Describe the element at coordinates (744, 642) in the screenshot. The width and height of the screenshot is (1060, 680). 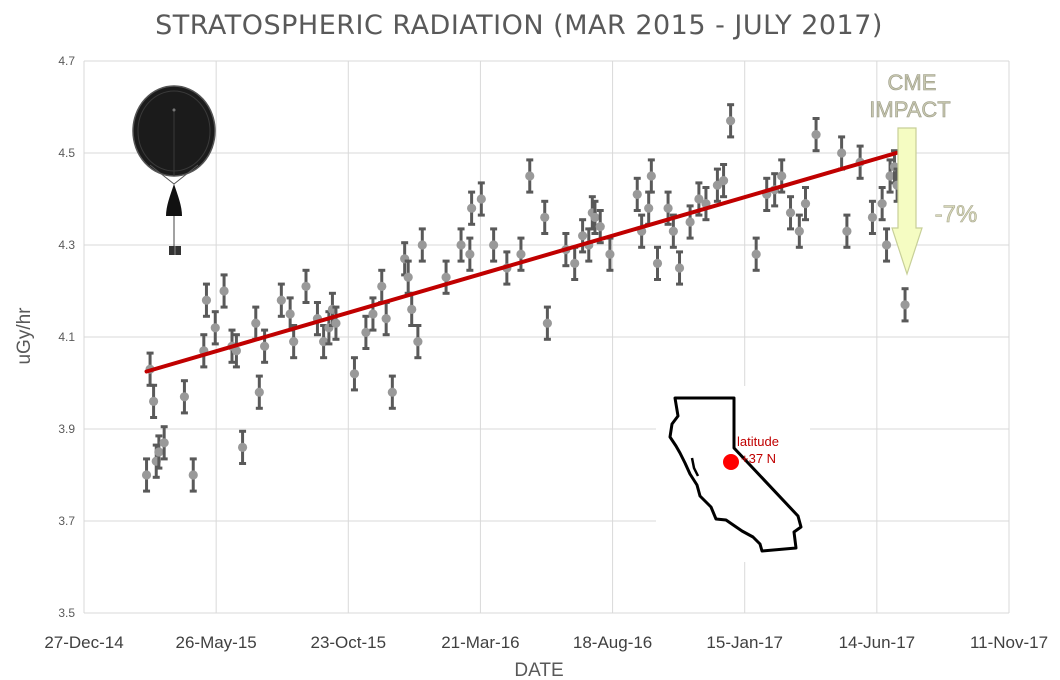
I see `x-tick-label: 15-Jan-17` at that location.